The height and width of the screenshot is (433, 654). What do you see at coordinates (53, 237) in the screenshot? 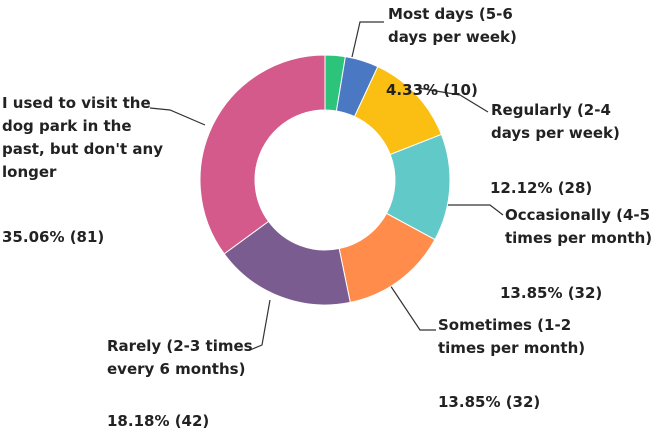
I see `value-label: 35.06% (81)` at bounding box center [53, 237].